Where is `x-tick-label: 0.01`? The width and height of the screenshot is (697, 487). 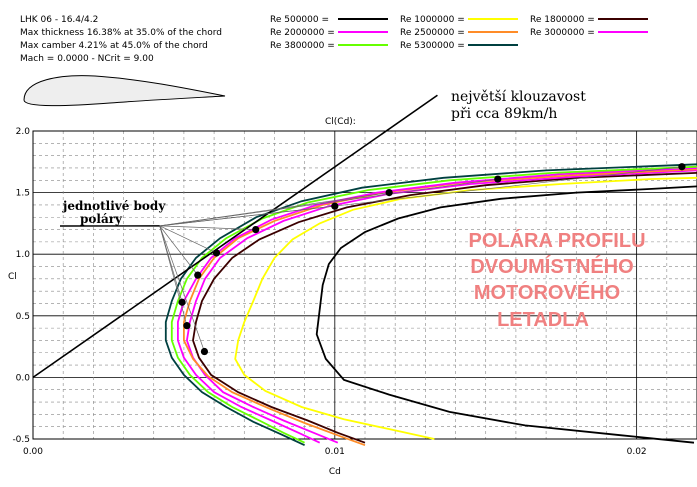
x-tick-label: 0.01 is located at coordinates (335, 452).